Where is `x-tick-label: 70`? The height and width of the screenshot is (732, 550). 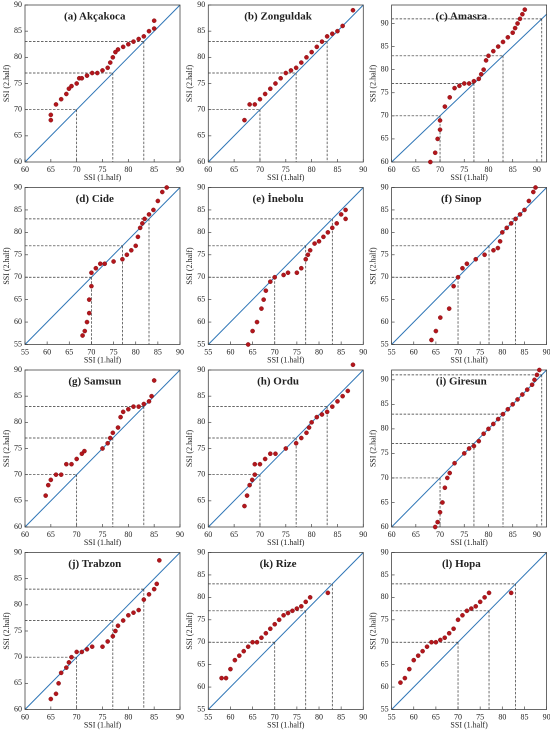
x-tick-label: 70 is located at coordinates (260, 169).